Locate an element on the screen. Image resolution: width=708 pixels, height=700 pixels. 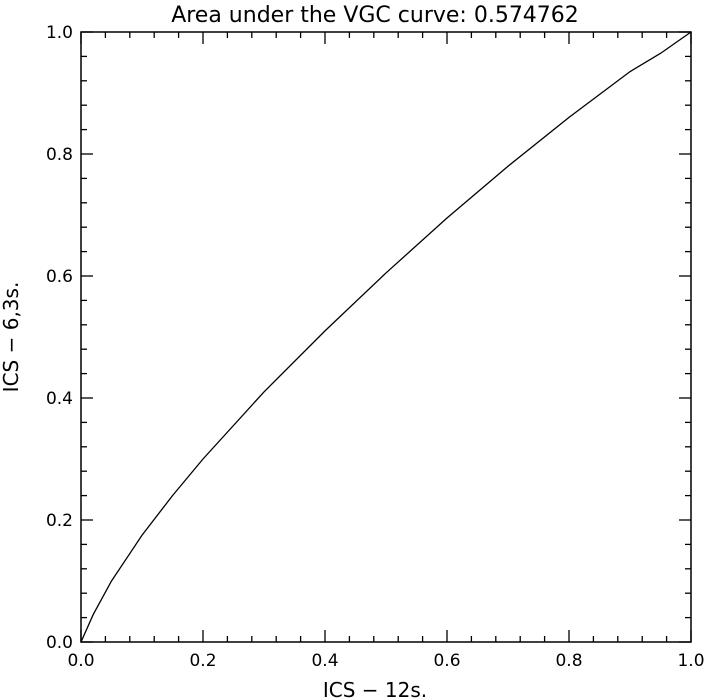
x-tick-label: 0.2 is located at coordinates (202, 661).